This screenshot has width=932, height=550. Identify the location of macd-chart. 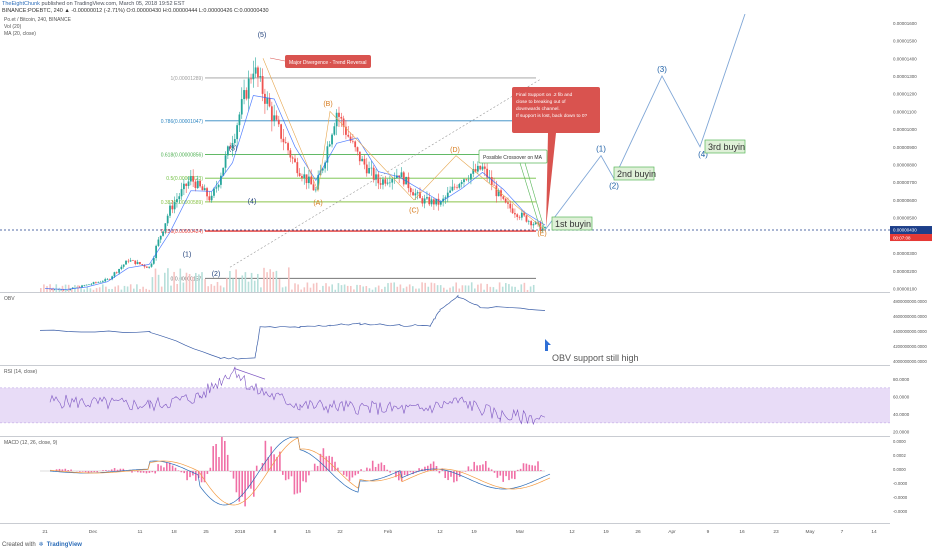
(445, 480).